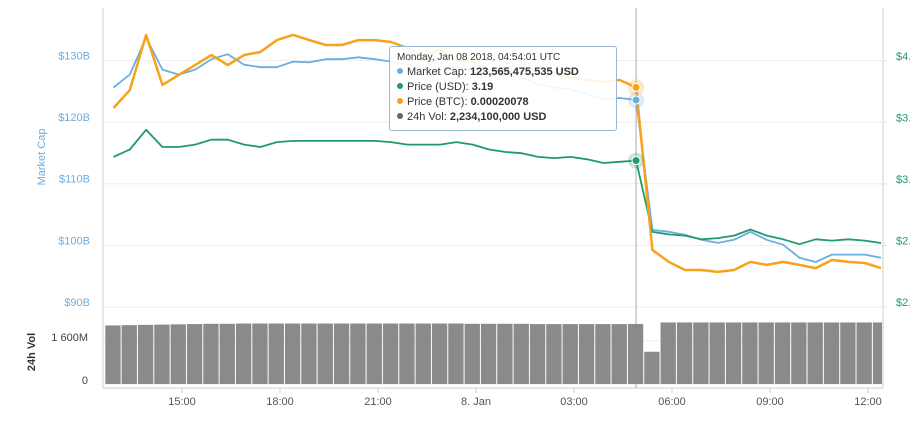 The image size is (910, 429). Describe the element at coordinates (69, 338) in the screenshot. I see `volume-tick-label: 1 600M` at that location.